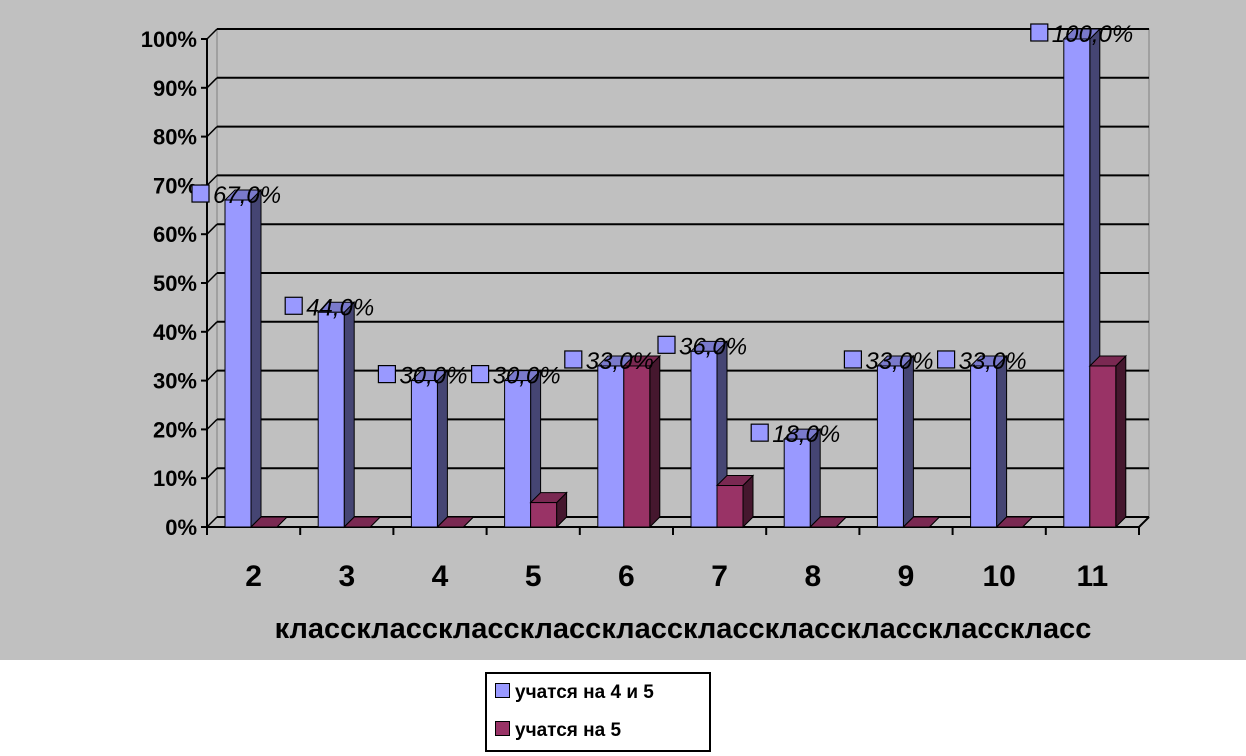 This screenshot has height=756, width=1246. What do you see at coordinates (719, 576) in the screenshot?
I see `x-tick-label: 7` at bounding box center [719, 576].